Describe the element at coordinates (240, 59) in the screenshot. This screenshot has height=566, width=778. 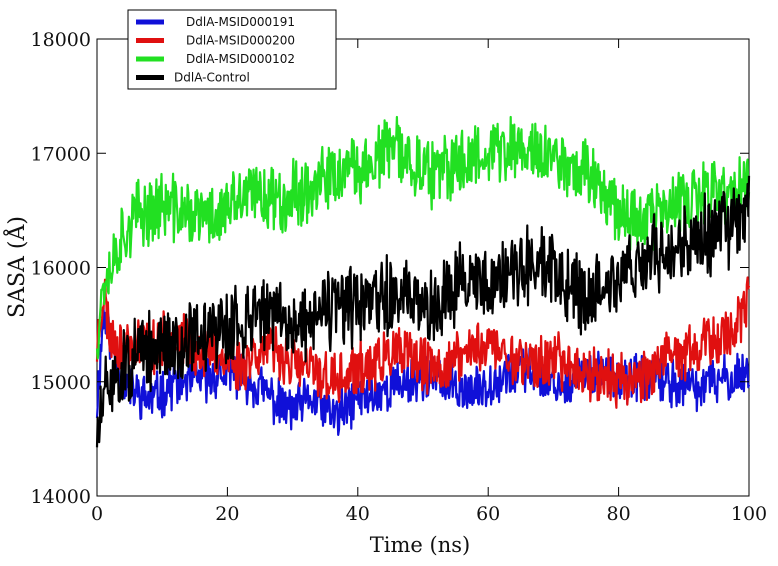
I see `legend-label: DdlA-MSID000102` at that location.